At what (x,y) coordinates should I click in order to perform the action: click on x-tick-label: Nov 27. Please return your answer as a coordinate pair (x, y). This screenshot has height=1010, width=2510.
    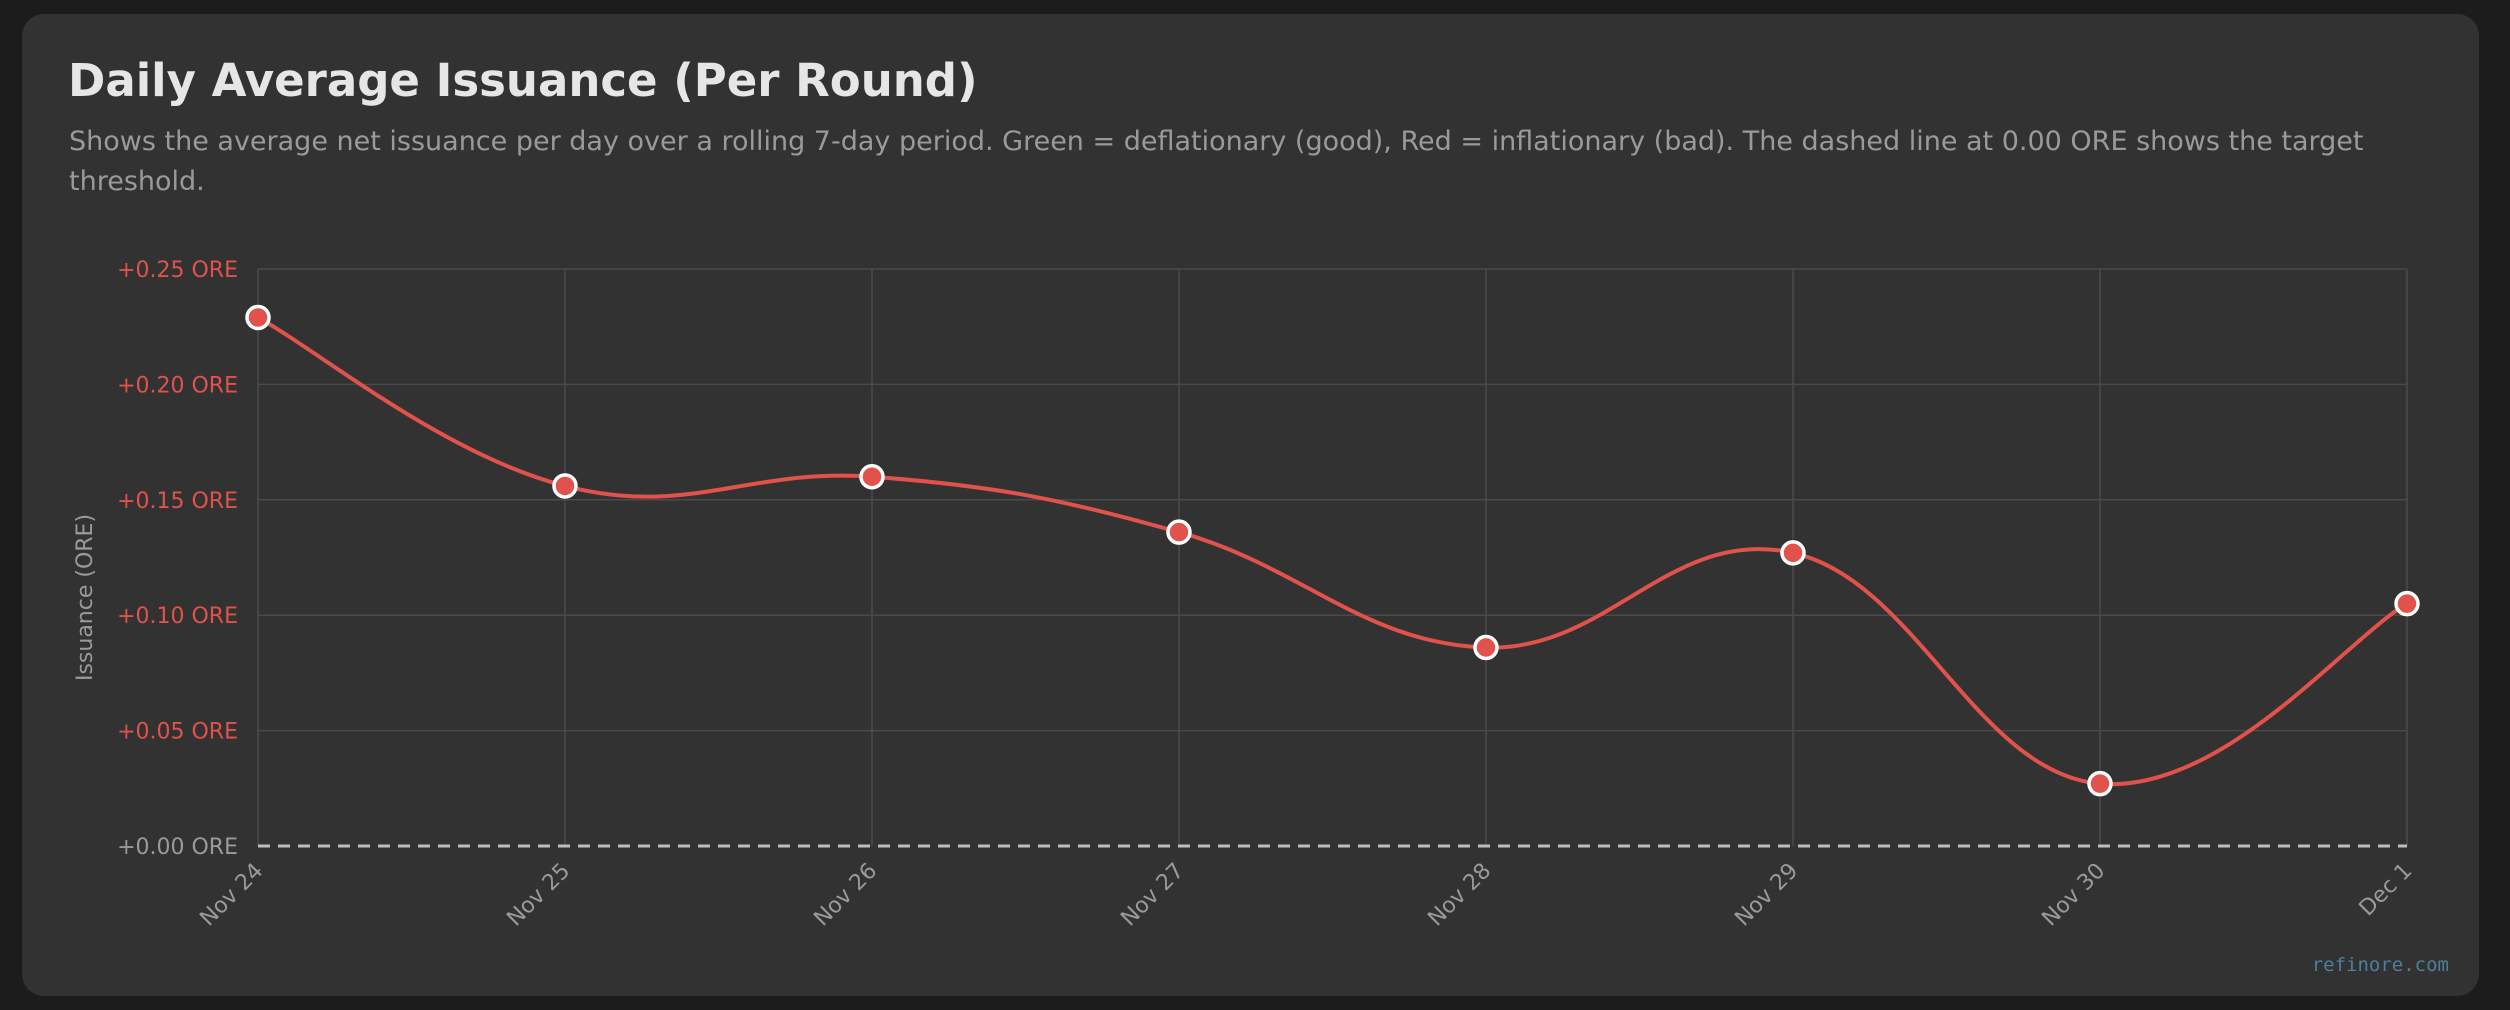
    Looking at the image, I should click on (1152, 895).